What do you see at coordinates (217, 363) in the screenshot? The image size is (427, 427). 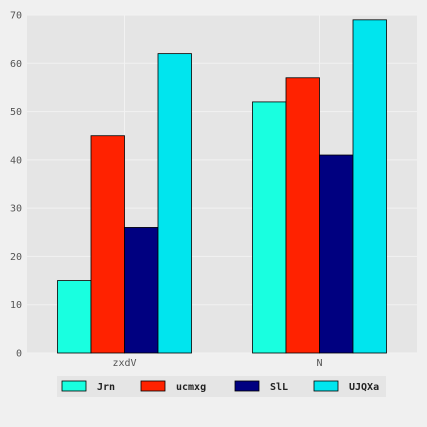 I see `x-axis-ticks: zxdV N` at bounding box center [217, 363].